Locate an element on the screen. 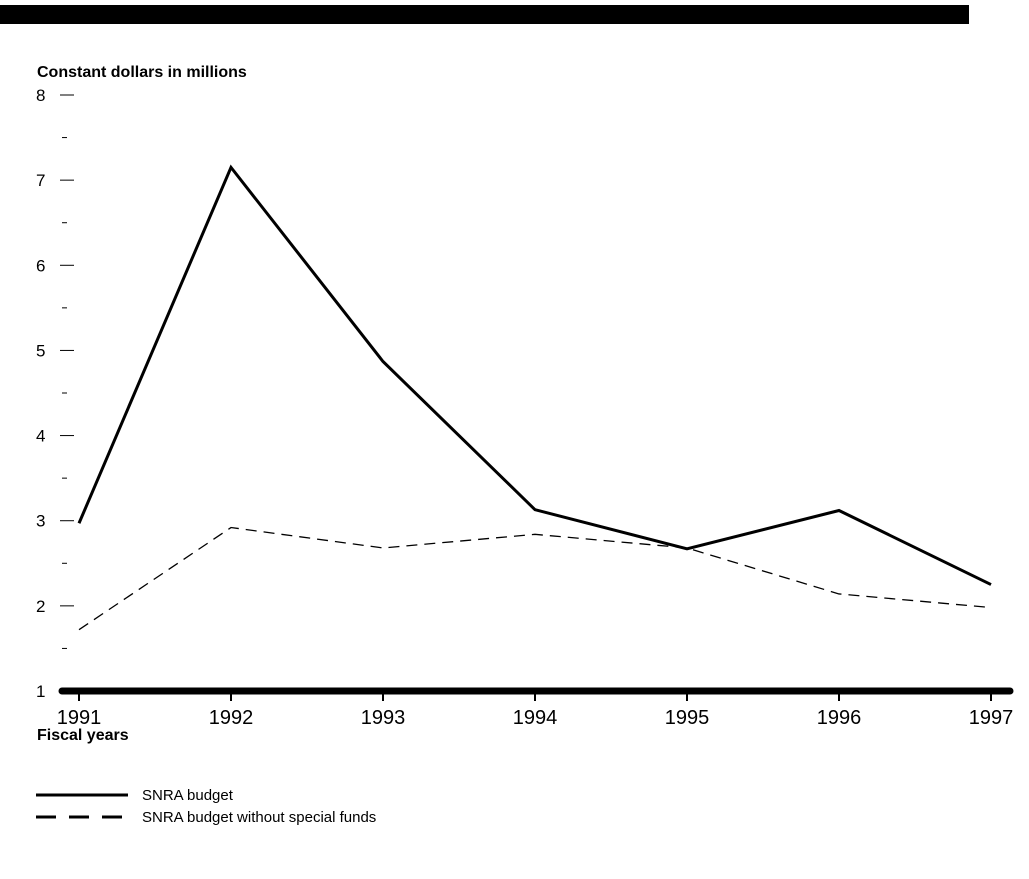 This screenshot has width=1029, height=879. y-tick-label: 3 is located at coordinates (40, 521).